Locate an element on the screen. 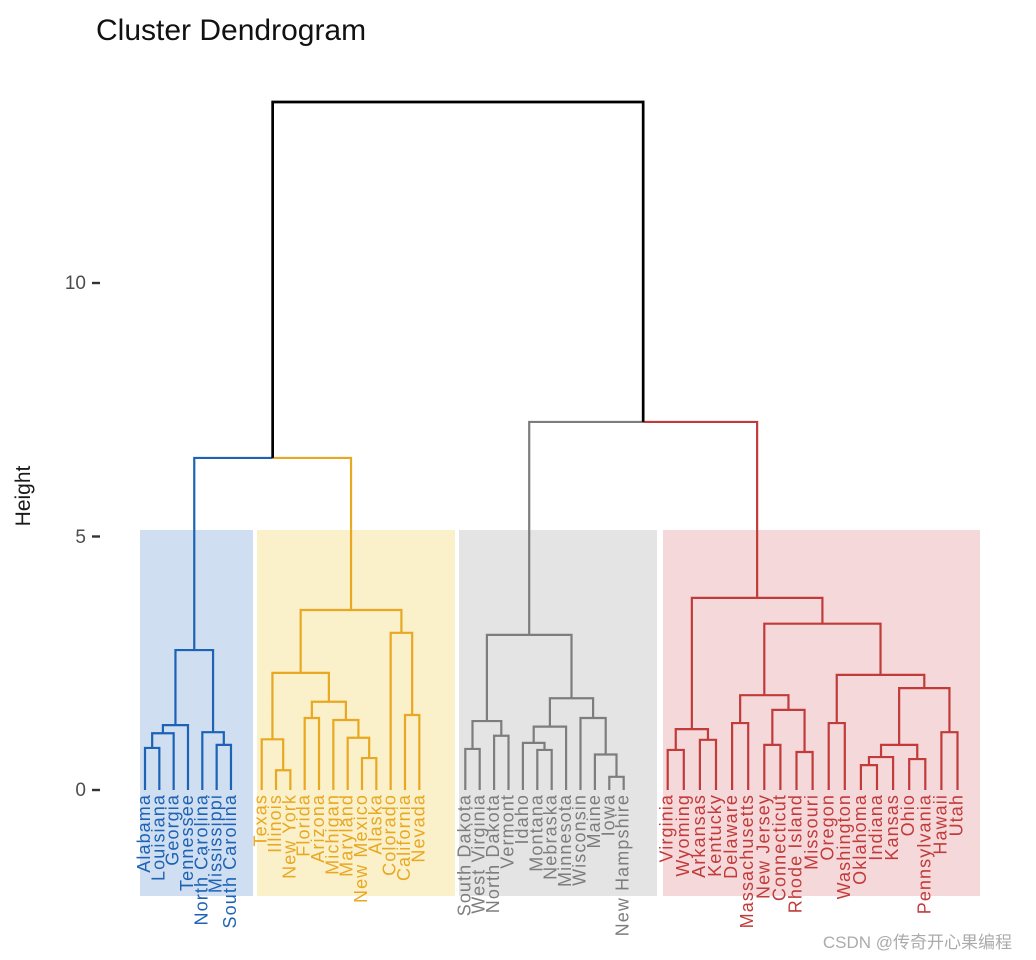 The image size is (1036, 960). cluster_3-branches is located at coordinates (544, 711).